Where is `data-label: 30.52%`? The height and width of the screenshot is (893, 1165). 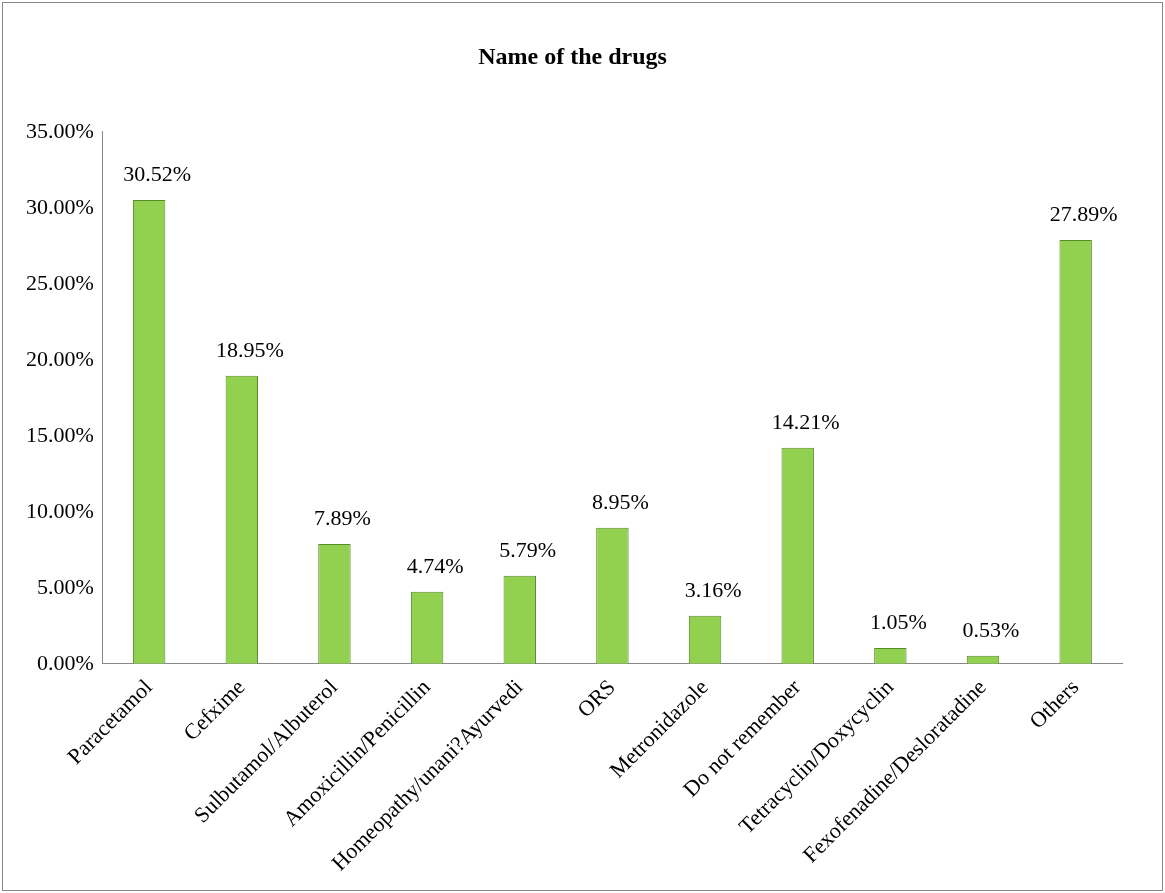
data-label: 30.52% is located at coordinates (157, 173).